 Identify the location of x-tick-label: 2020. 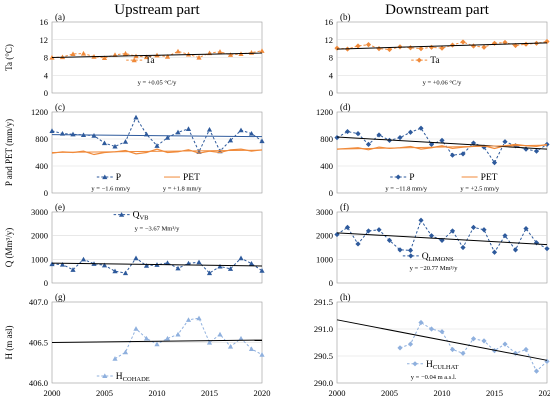
(544, 393).